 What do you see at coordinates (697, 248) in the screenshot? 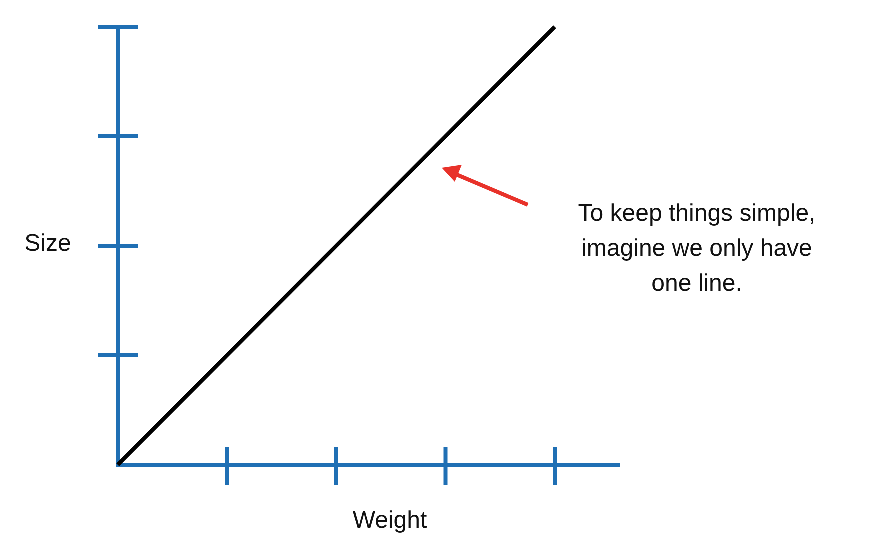
I see `annotation: To keep things simple, imagine we only have one line.` at bounding box center [697, 248].